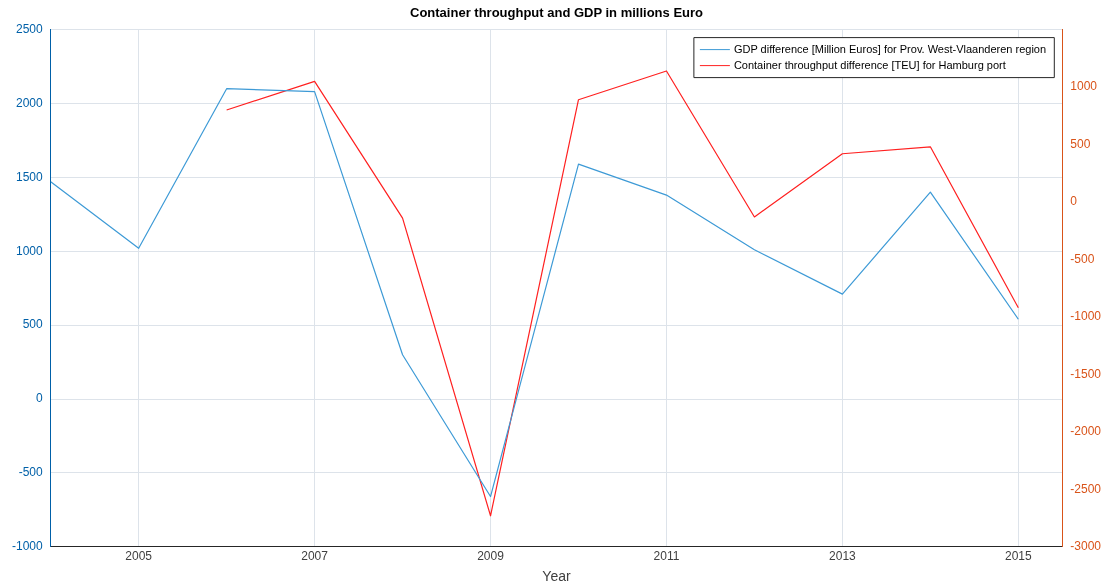 This screenshot has height=588, width=1115. I want to click on y2-tick-label: -500, so click(1082, 258).